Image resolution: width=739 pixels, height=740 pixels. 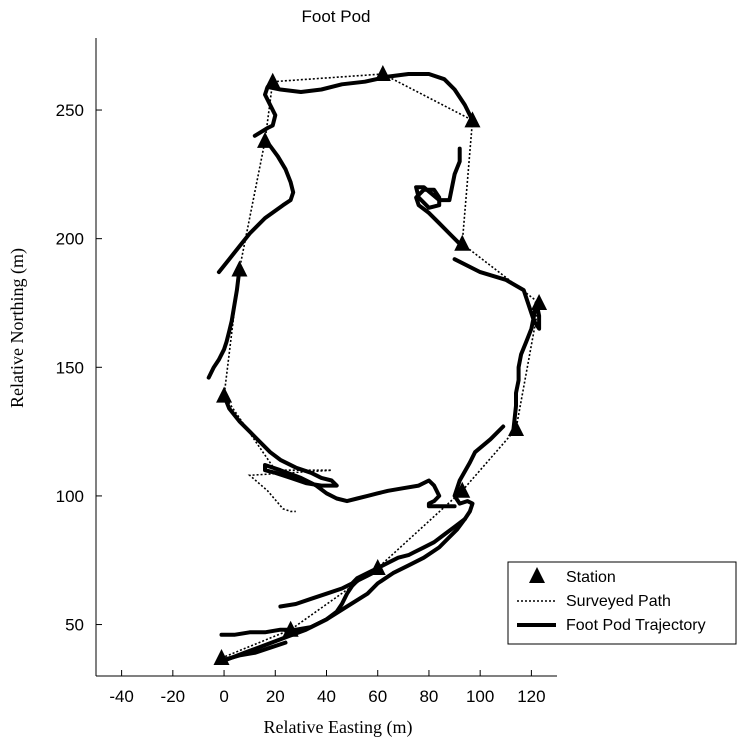 I want to click on x-tick-label: 80, so click(x=428, y=696).